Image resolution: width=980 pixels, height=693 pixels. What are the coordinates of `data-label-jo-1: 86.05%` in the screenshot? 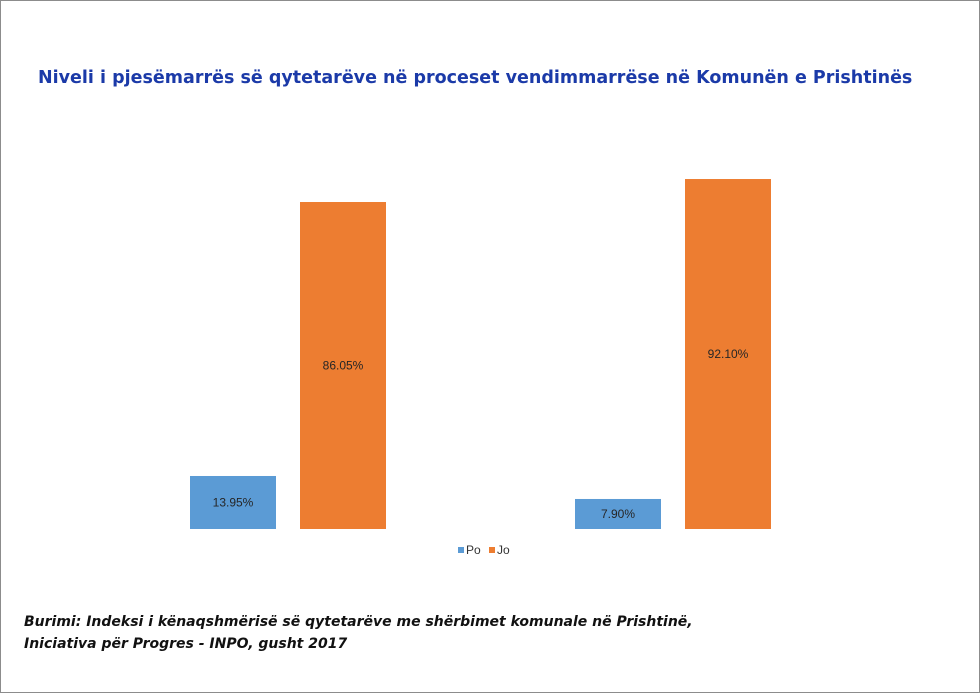 It's located at (343, 366).